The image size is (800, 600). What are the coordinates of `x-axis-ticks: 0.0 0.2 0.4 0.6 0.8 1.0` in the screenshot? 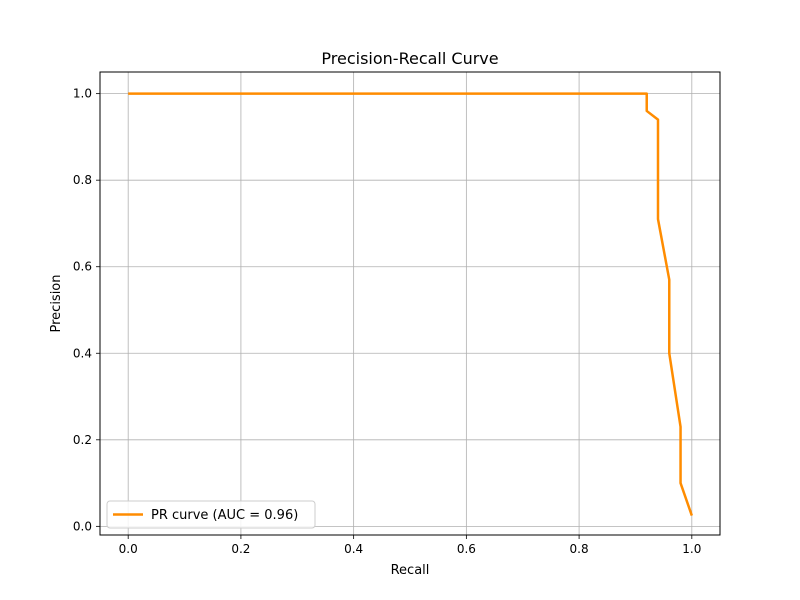 It's located at (410, 545).